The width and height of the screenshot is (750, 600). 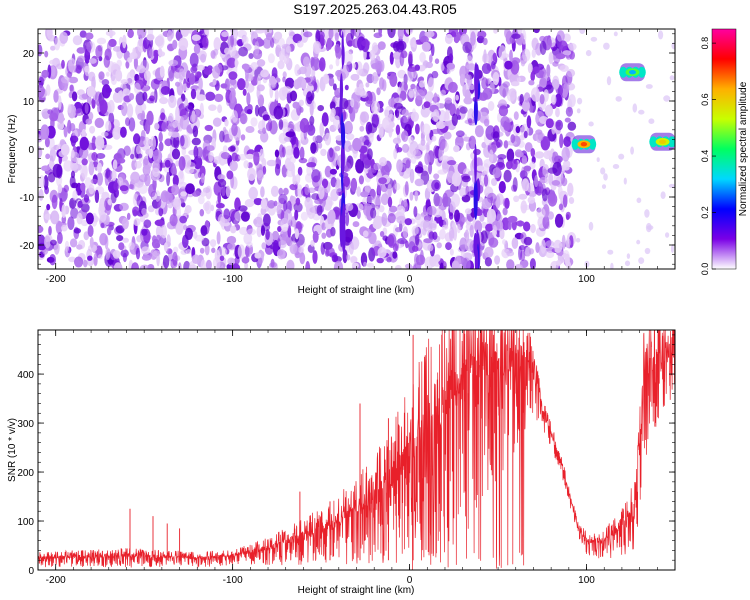 What do you see at coordinates (29, 102) in the screenshot?
I see `y-tick-label: 10` at bounding box center [29, 102].